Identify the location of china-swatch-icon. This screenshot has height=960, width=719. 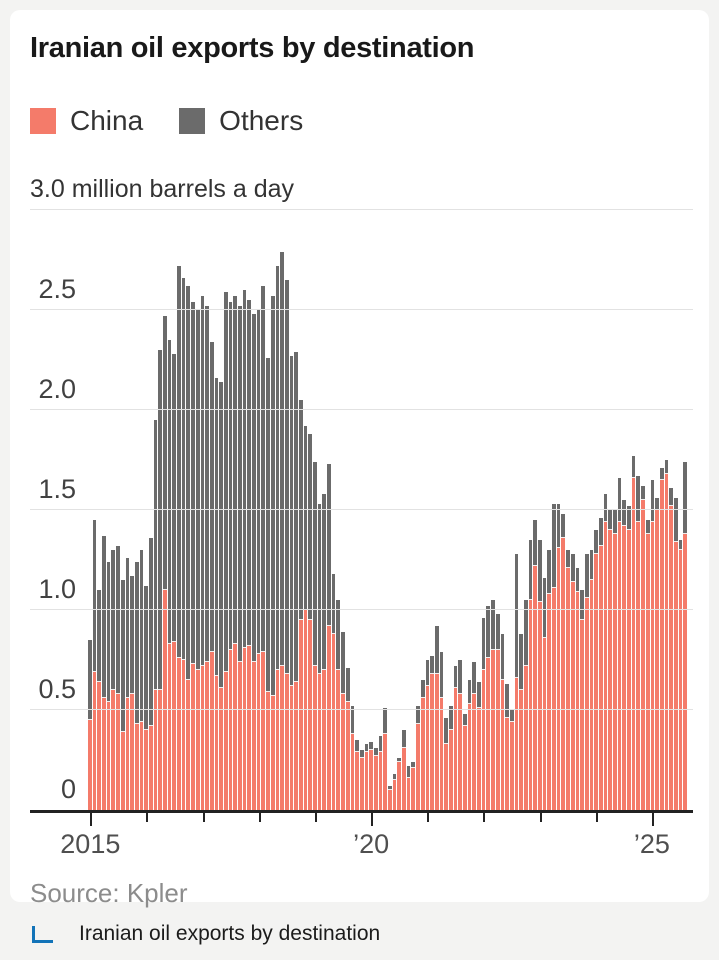
(43, 121).